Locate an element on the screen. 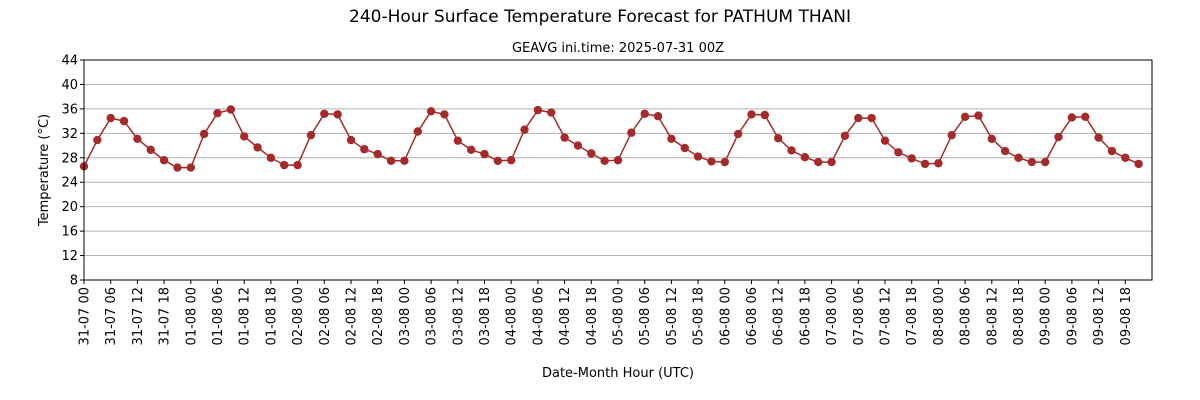 This screenshot has height=400, width=1200. x-tick-label: 31-07 06 is located at coordinates (111, 316).